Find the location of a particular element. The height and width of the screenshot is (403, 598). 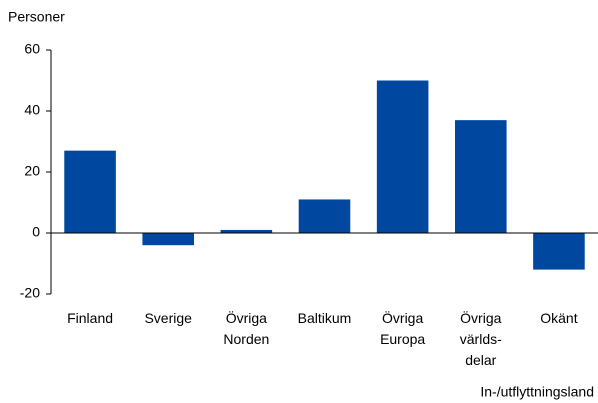

x-tick-label: Övriga Europa is located at coordinates (402, 328).